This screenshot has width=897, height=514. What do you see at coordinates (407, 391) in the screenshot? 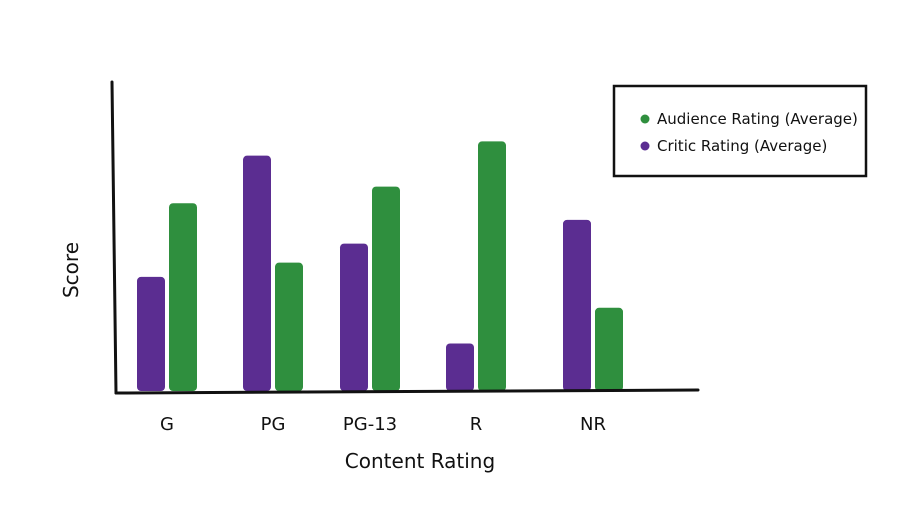
I see `x-axis` at bounding box center [407, 391].